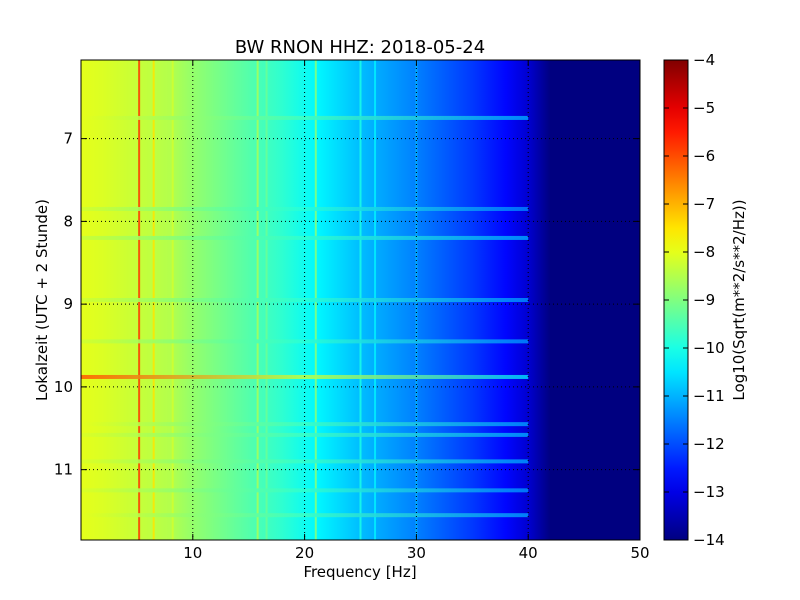 The image size is (800, 600). Describe the element at coordinates (42, 300) in the screenshot. I see `y-axis-label: Lokalzeit (UTC + 2 Stunde)` at that location.